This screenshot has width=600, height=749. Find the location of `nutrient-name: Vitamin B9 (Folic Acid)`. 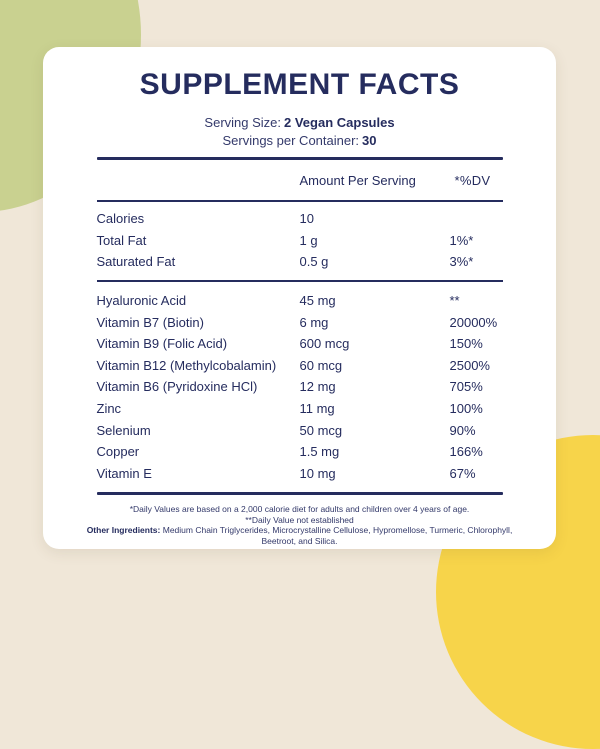

nutrient-name: Vitamin B9 (Folic Acid) is located at coordinates (162, 344).